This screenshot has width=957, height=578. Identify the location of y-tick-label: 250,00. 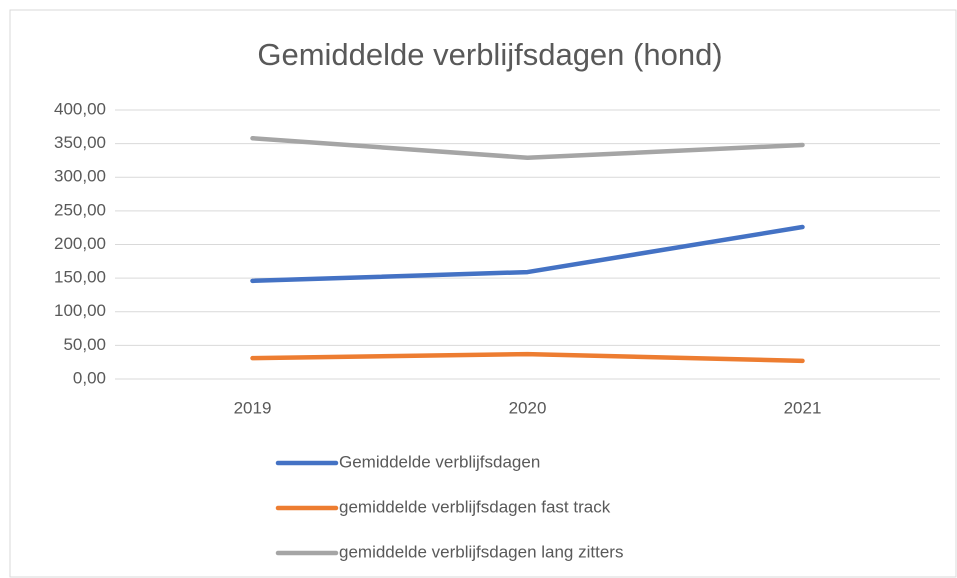
(80, 209).